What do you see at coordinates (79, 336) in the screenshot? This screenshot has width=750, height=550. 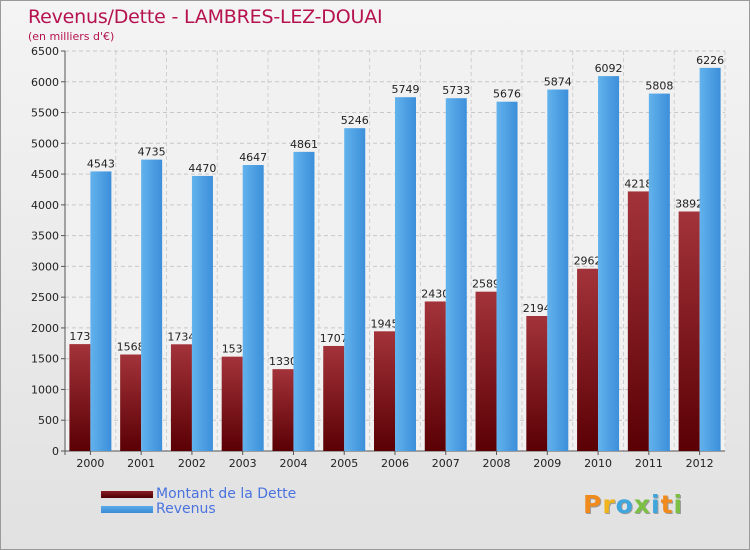 I see `data-label-dette: 173` at bounding box center [79, 336].